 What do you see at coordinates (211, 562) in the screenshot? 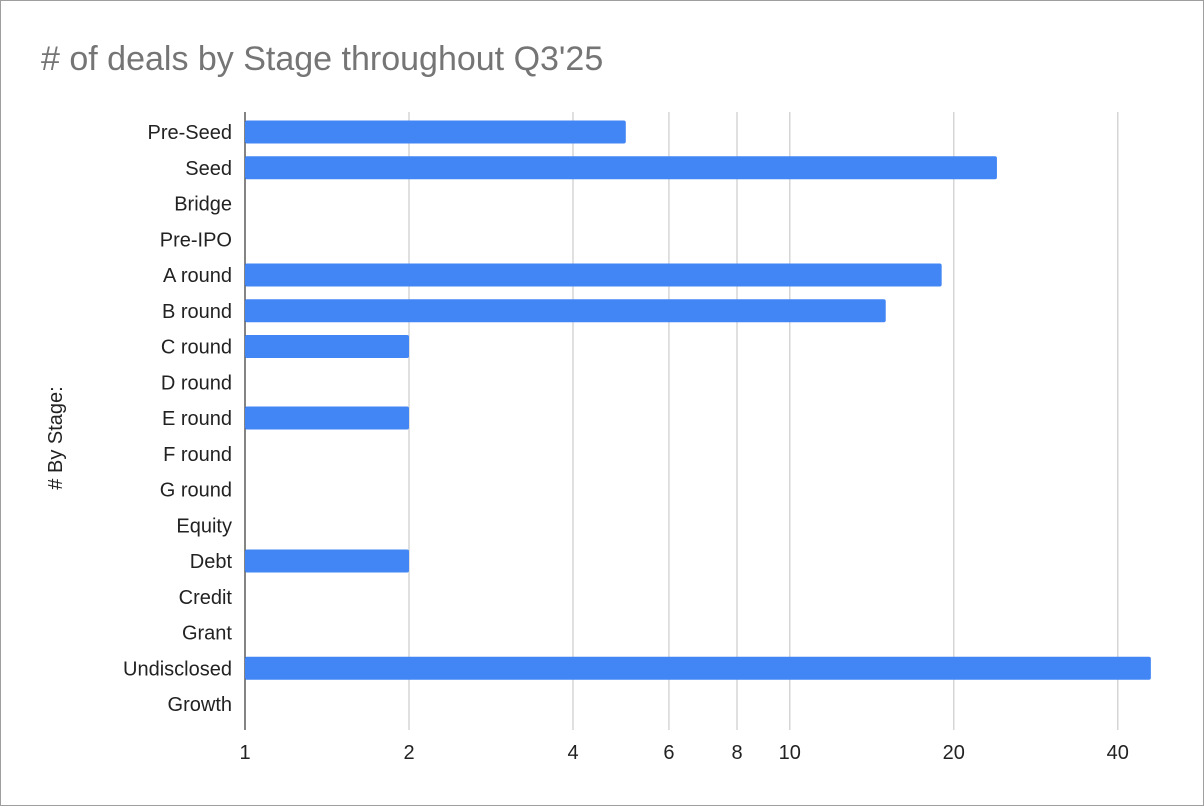
I see `category-label: Debt` at bounding box center [211, 562].